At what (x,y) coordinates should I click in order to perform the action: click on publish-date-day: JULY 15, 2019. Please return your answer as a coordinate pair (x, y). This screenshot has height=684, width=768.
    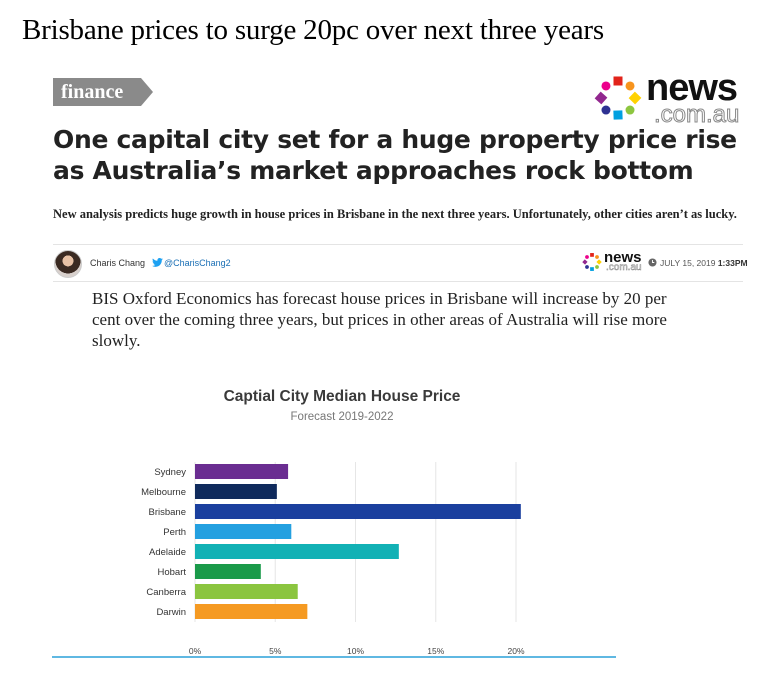
    Looking at the image, I should click on (688, 263).